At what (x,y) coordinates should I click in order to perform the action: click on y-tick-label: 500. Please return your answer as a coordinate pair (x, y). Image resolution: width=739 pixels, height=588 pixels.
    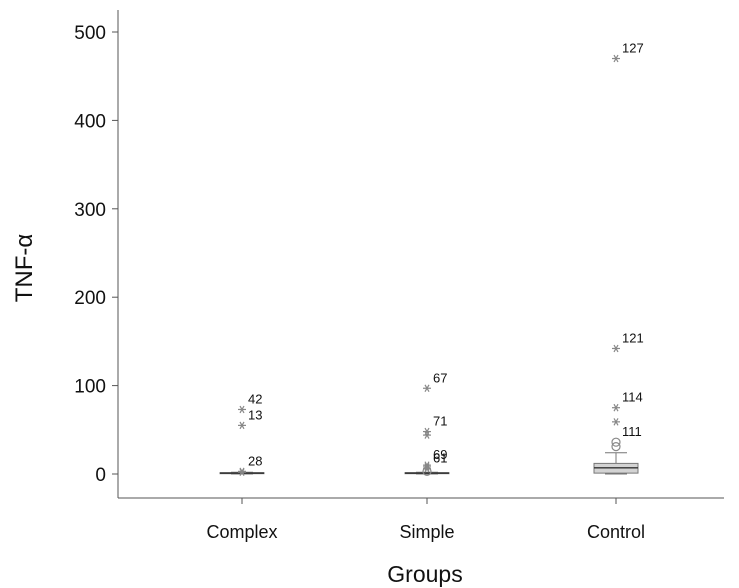
    Looking at the image, I should click on (90, 33).